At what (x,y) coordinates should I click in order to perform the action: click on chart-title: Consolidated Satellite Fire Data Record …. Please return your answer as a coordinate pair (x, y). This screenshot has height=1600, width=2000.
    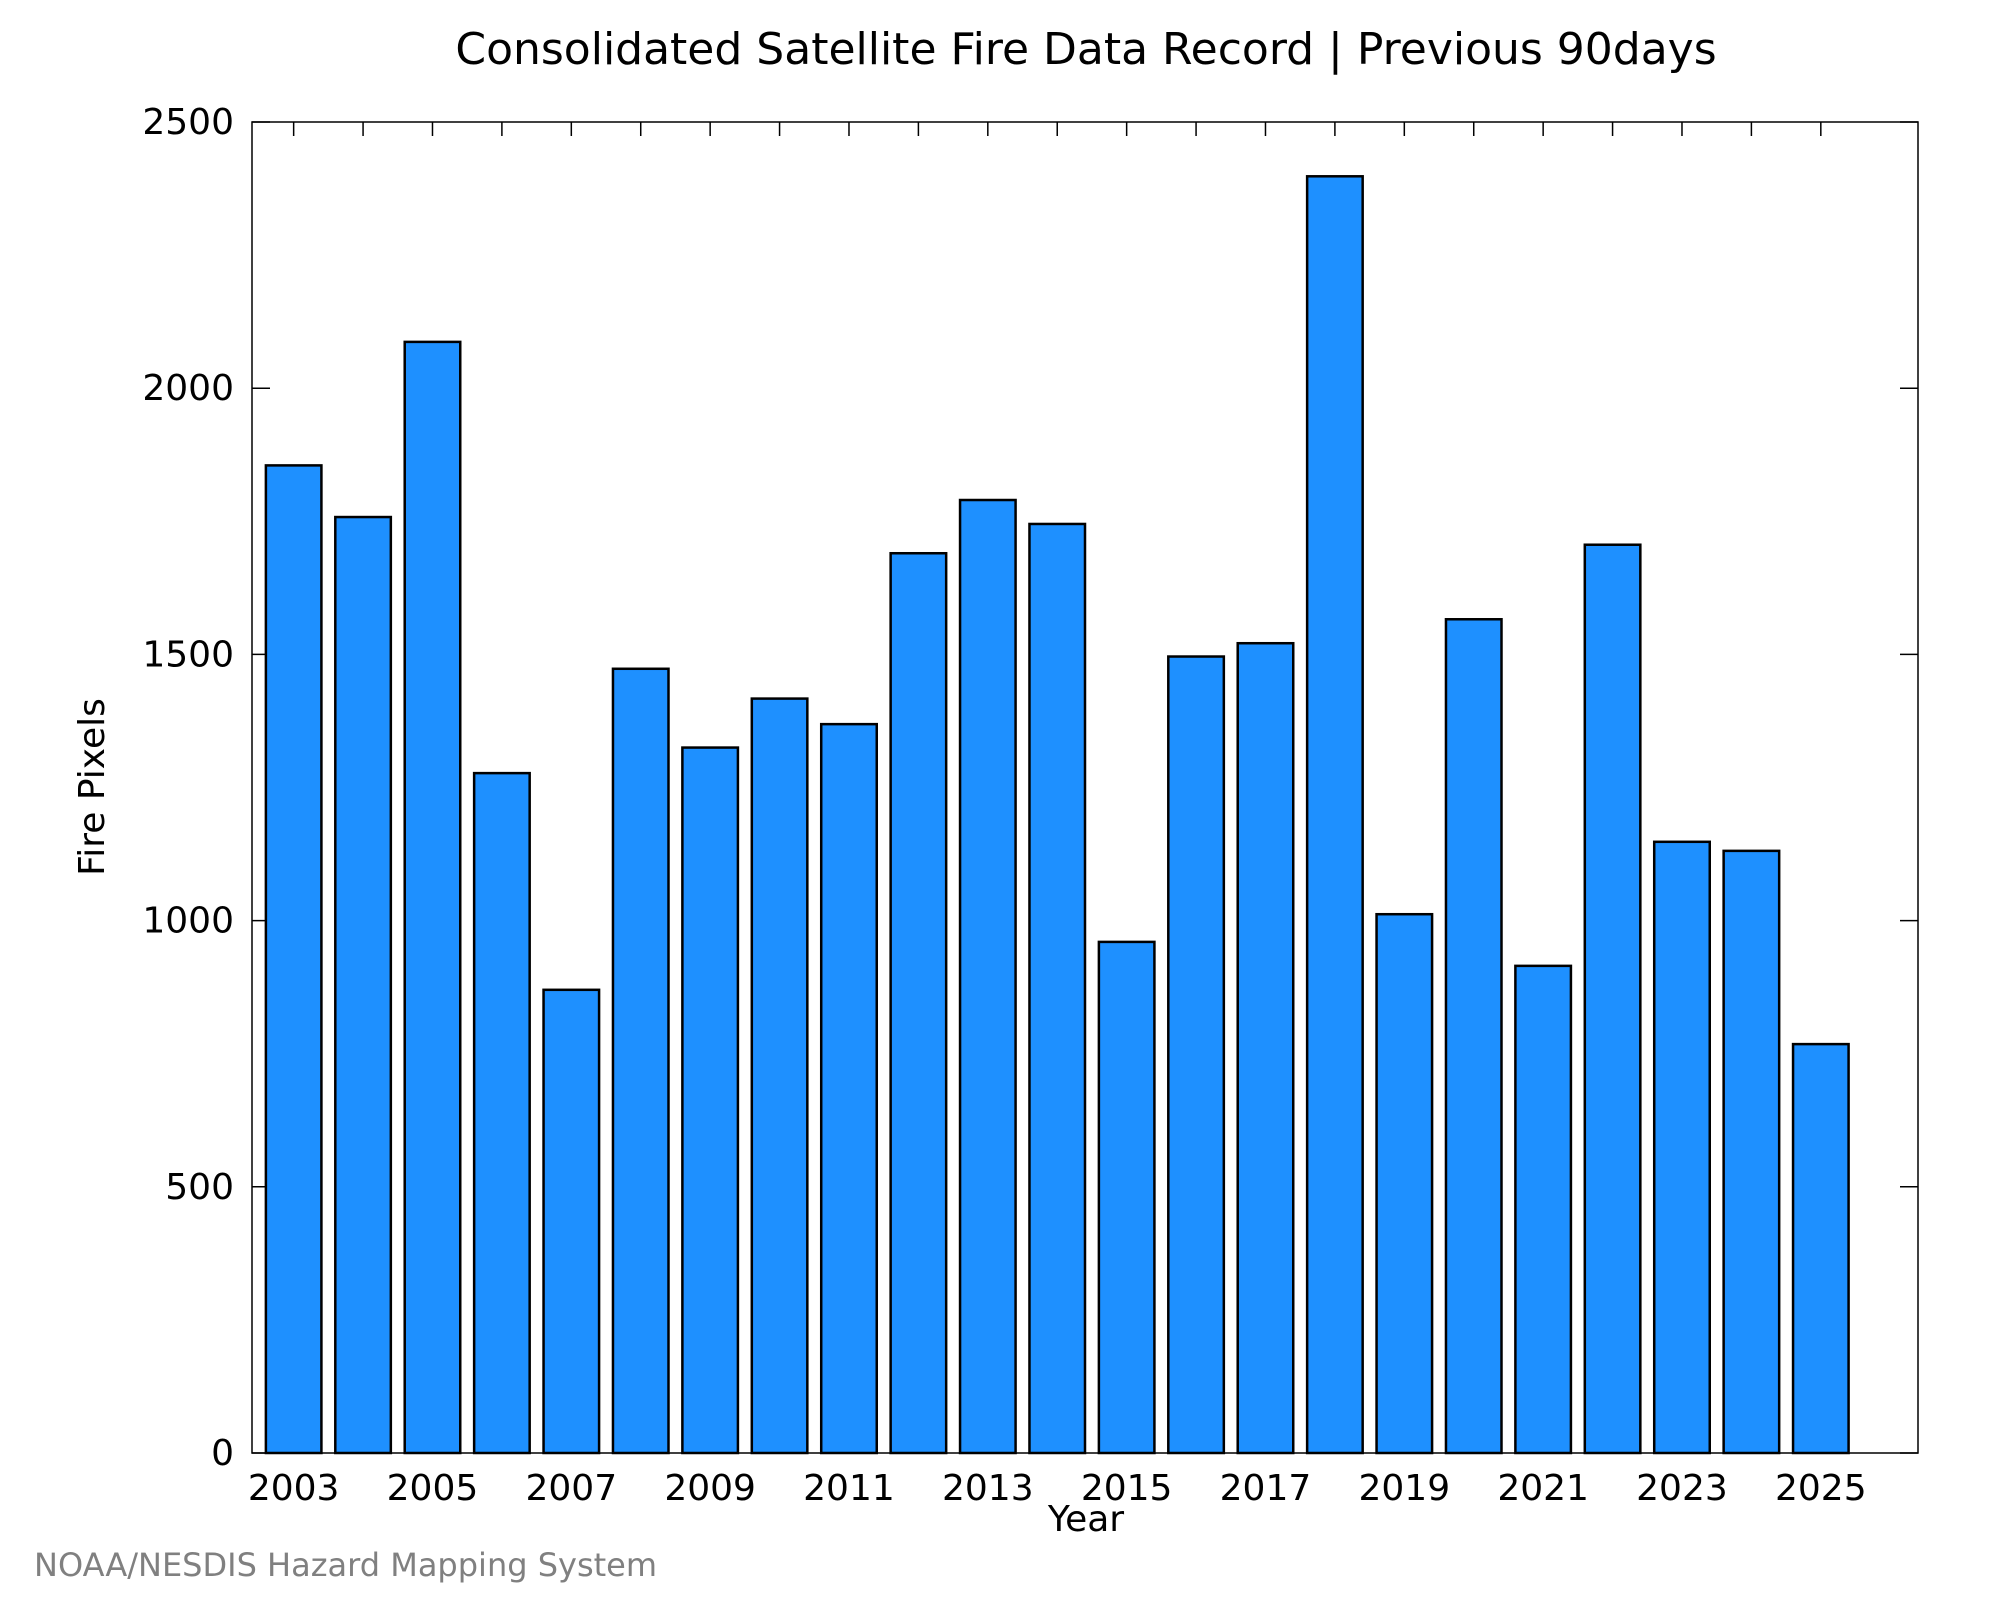
    Looking at the image, I should click on (1085, 49).